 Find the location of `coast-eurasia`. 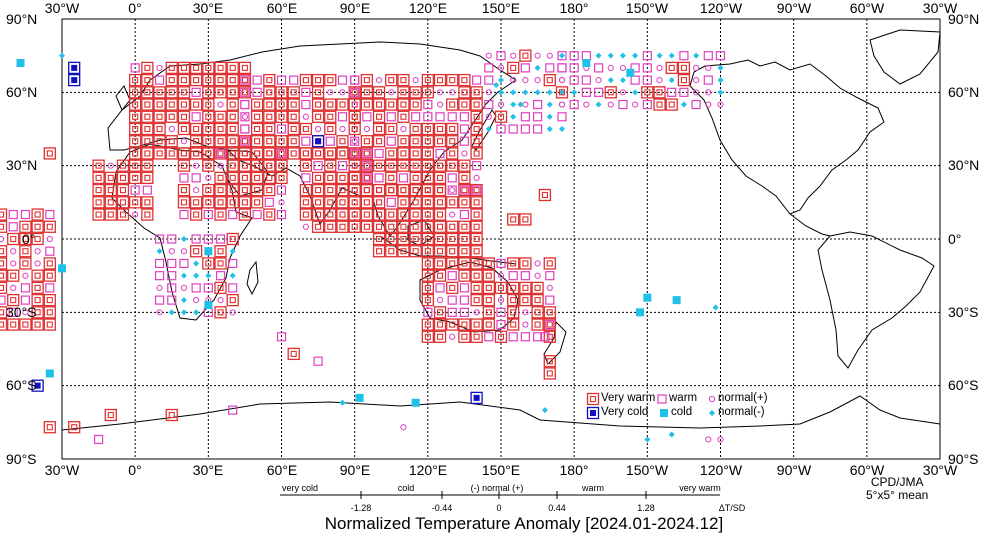

coast-eurasia is located at coordinates (312, 139).